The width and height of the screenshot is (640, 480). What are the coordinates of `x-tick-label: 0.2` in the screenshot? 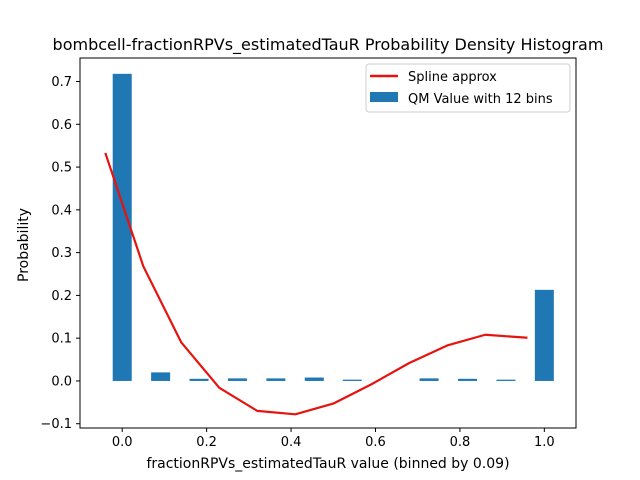 It's located at (206, 442).